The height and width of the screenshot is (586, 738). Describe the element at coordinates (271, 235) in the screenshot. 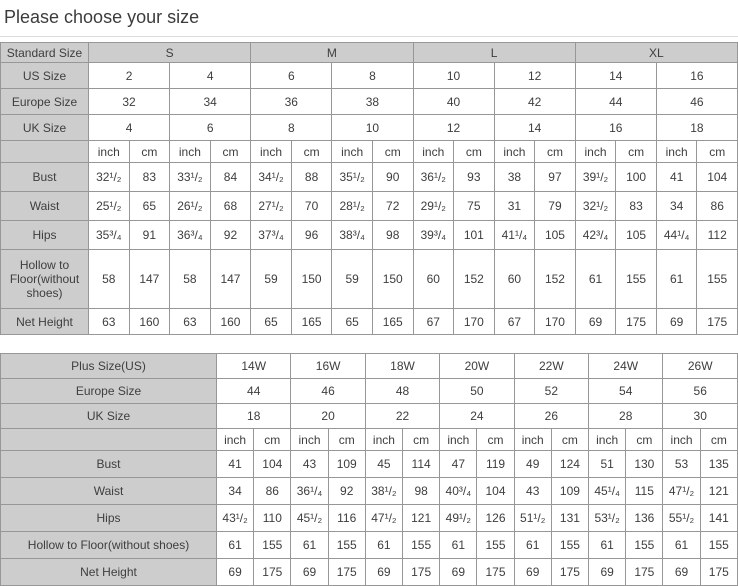

I see `cell: 37³/₄` at that location.